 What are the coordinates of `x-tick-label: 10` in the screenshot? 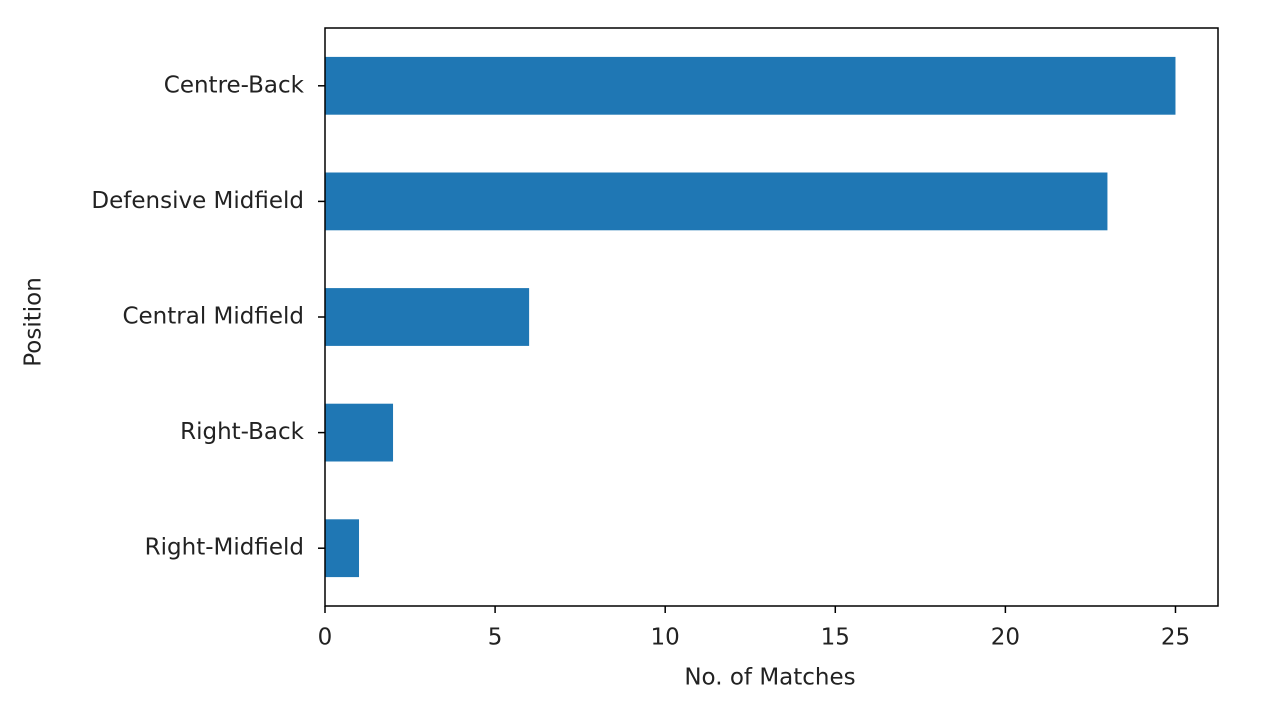 It's located at (665, 638).